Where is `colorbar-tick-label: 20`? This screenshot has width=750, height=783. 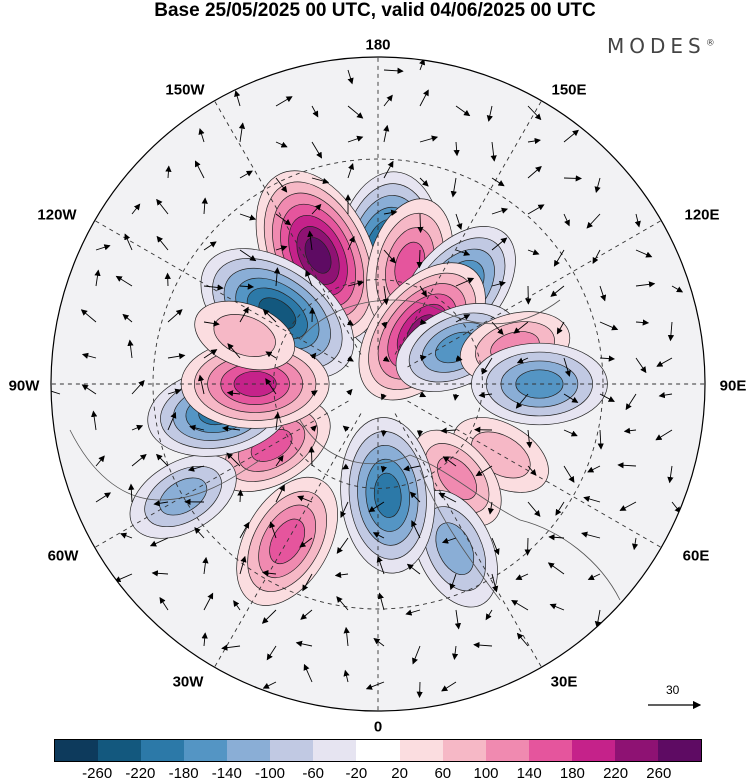
colorbar-tick-label: 20 is located at coordinates (399, 773).